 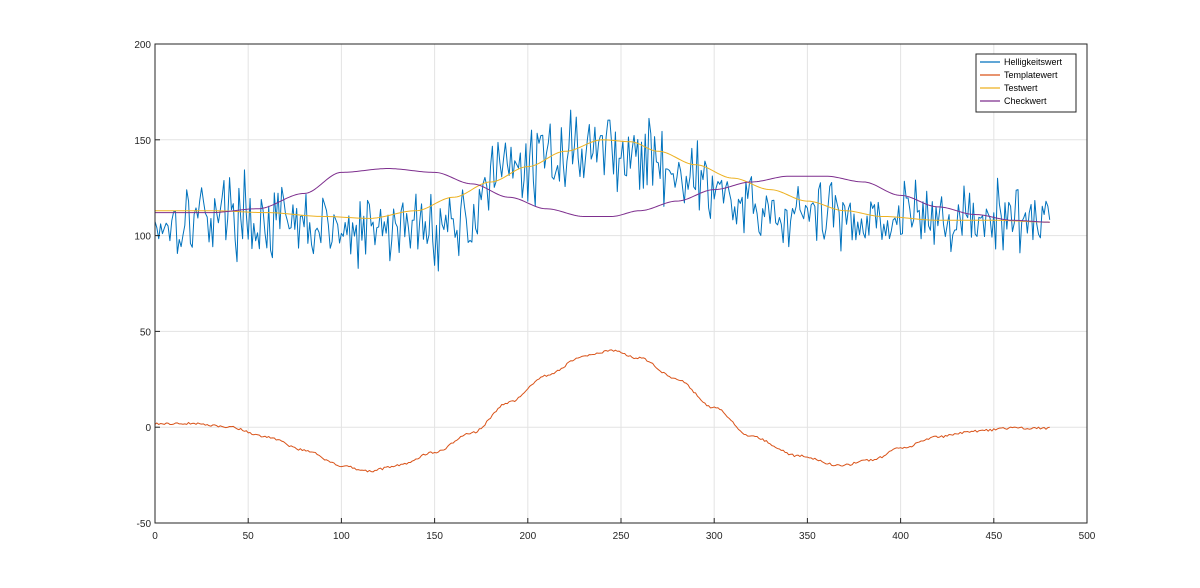 What do you see at coordinates (621, 536) in the screenshot?
I see `x-tick-label: 250` at bounding box center [621, 536].